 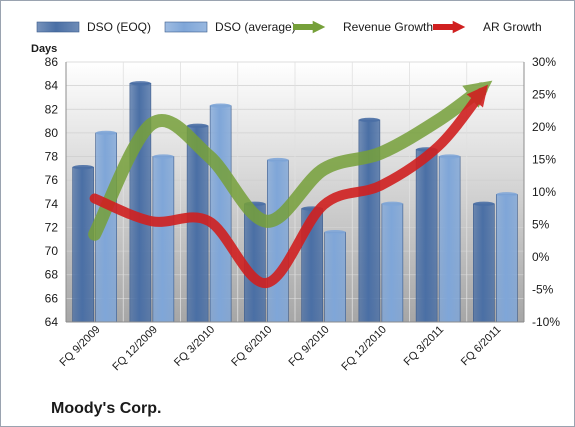 What do you see at coordinates (544, 160) in the screenshot?
I see `right-tick-label: 15%` at bounding box center [544, 160].